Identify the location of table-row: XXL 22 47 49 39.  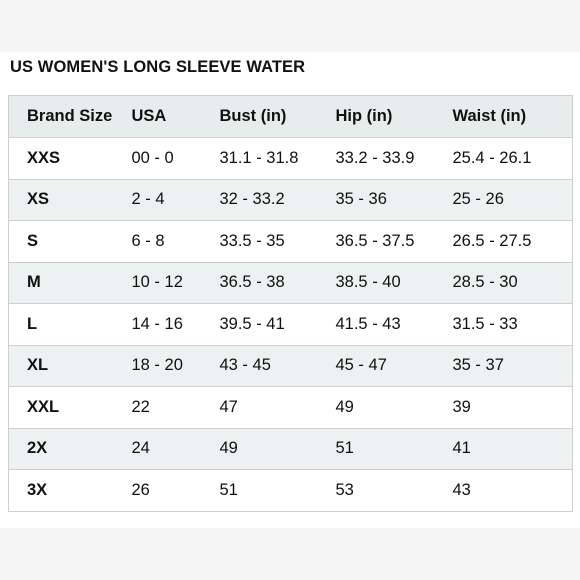
(290, 407).